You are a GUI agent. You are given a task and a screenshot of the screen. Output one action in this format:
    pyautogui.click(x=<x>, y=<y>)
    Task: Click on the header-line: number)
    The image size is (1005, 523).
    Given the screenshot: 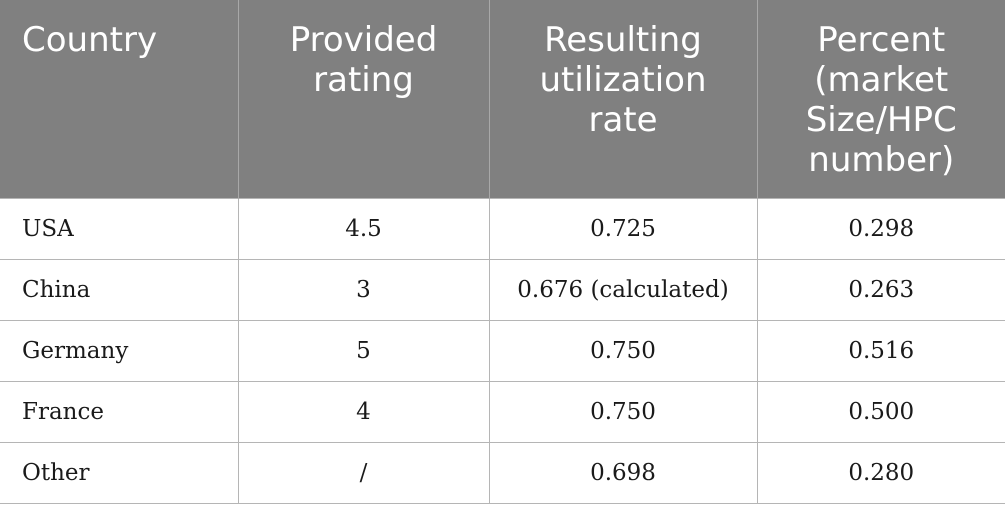 What is the action you would take?
    pyautogui.click(x=881, y=160)
    